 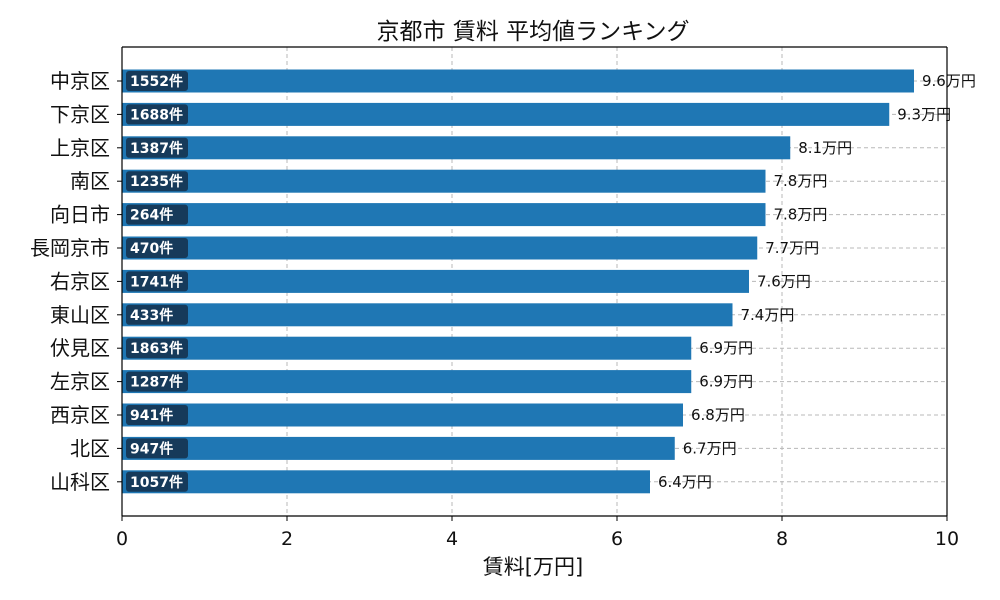 I want to click on chart-title: 京都市 賃料 平均値ランキング, so click(x=533, y=32).